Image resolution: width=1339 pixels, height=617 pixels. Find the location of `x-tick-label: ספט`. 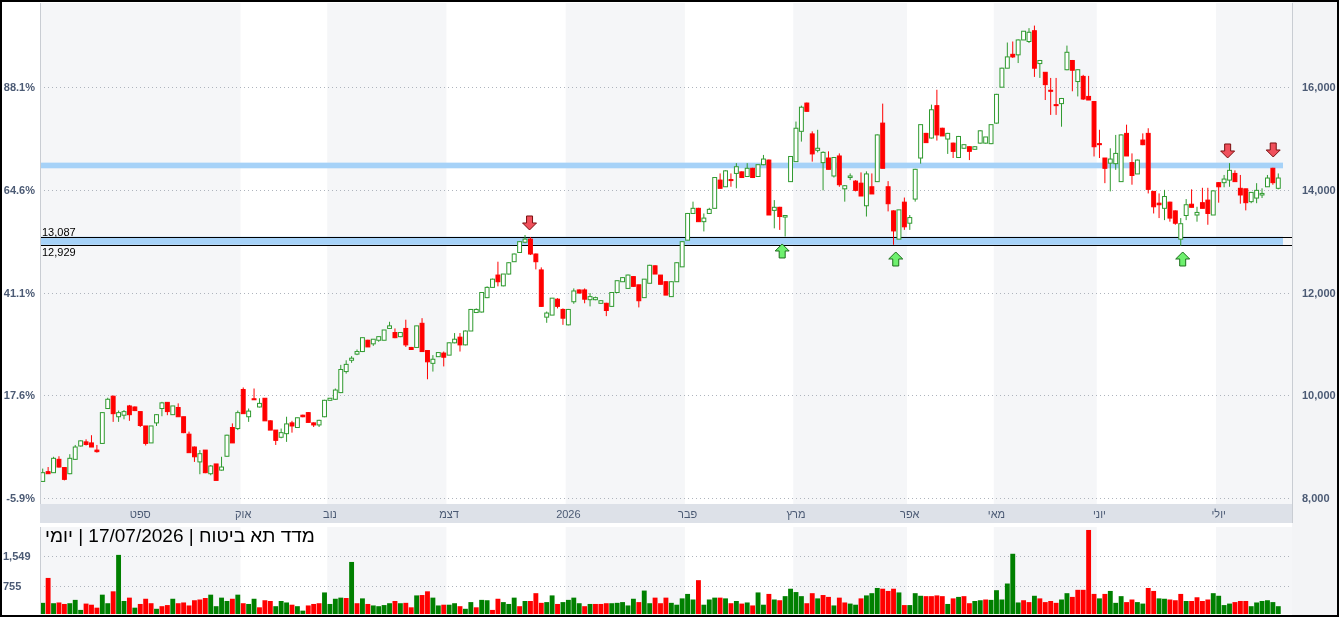

x-tick-label: ספט is located at coordinates (140, 514).